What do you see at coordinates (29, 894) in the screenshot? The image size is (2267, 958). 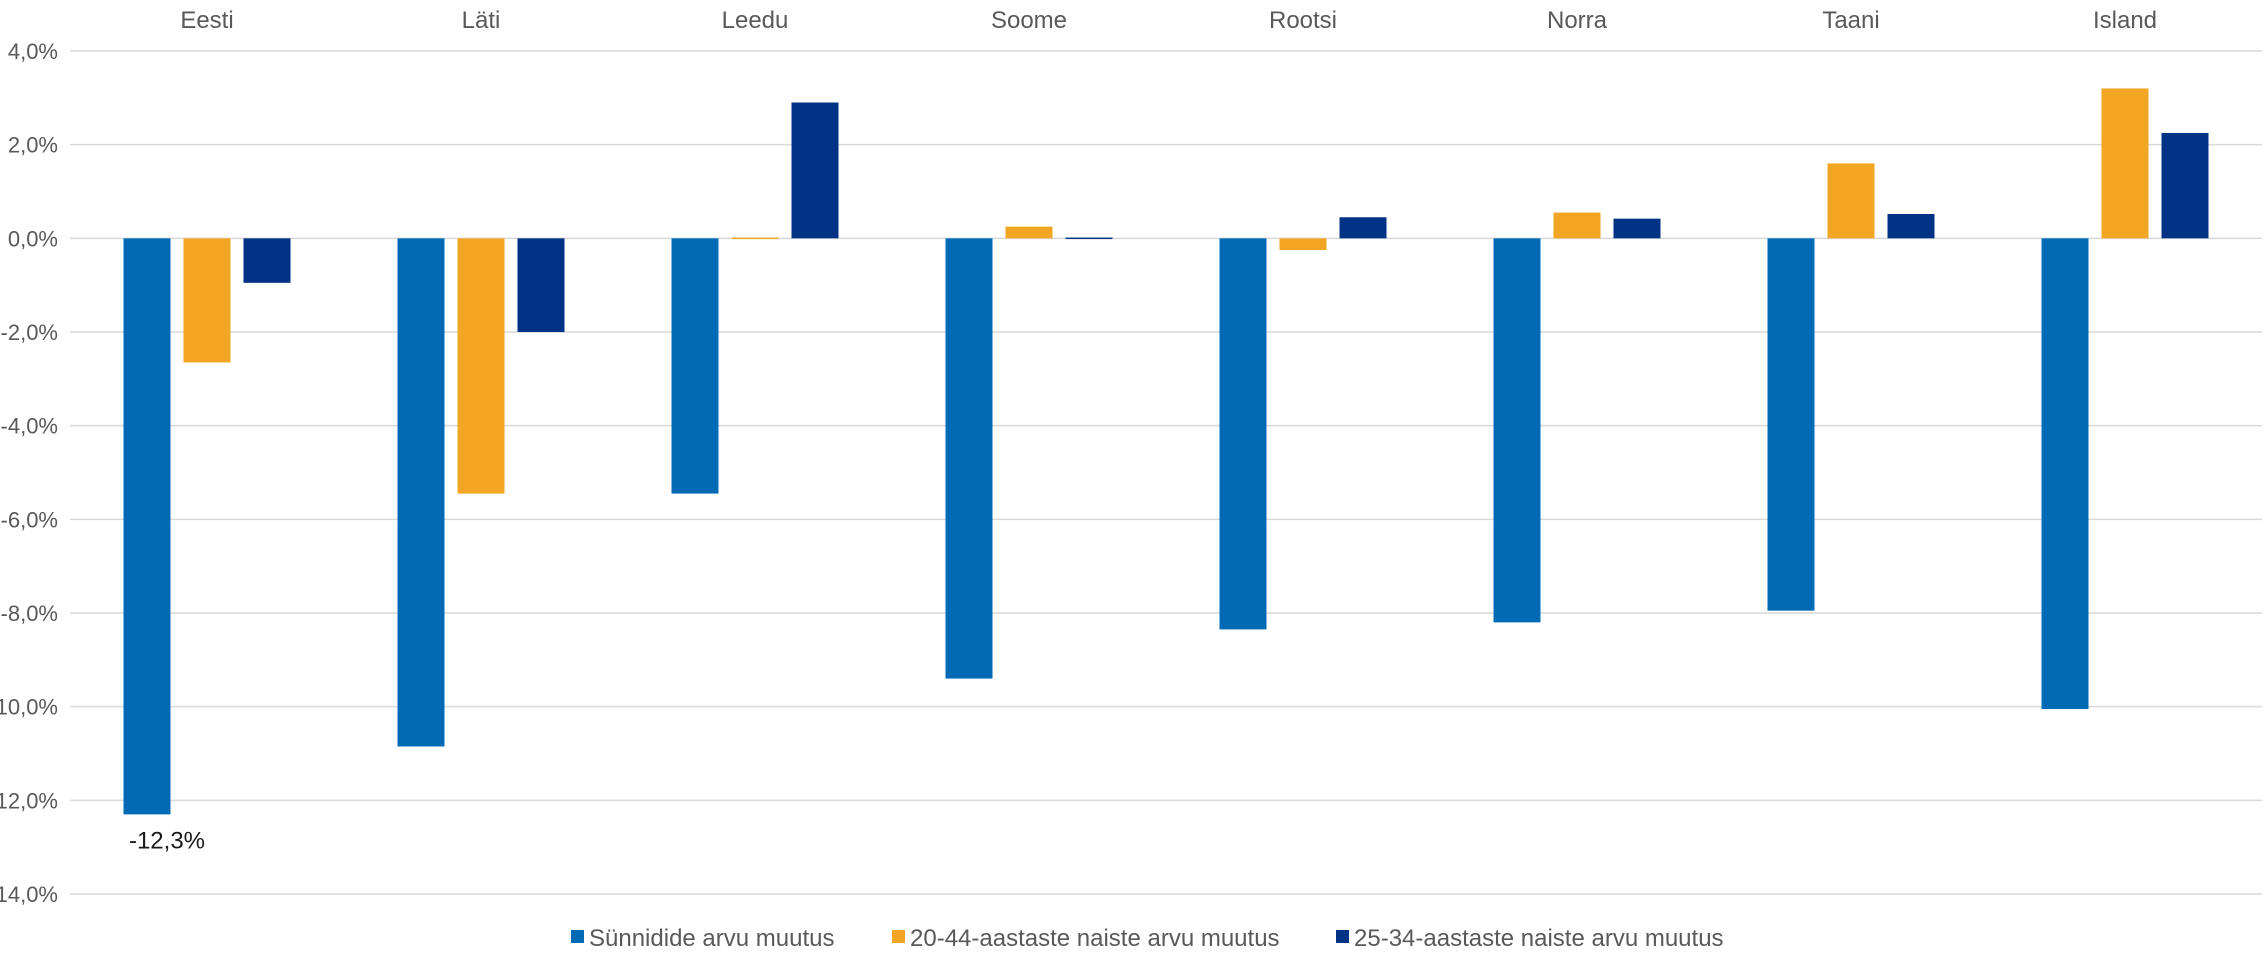 I see `y-tick-label: -14,0%` at bounding box center [29, 894].